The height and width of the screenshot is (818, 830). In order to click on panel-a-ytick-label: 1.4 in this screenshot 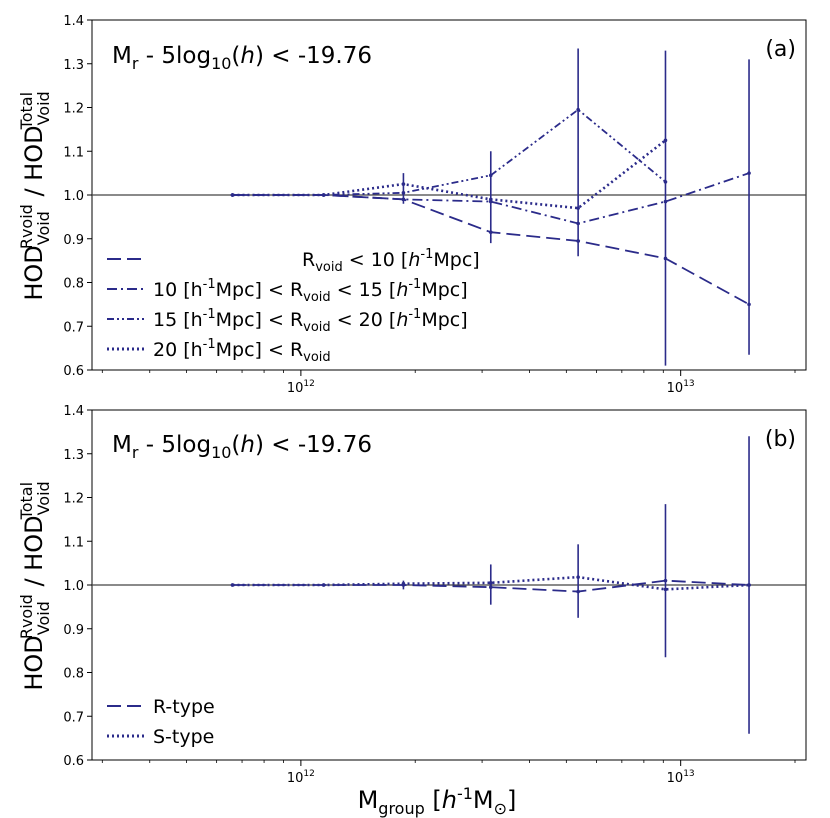, I will do `click(73, 21)`.